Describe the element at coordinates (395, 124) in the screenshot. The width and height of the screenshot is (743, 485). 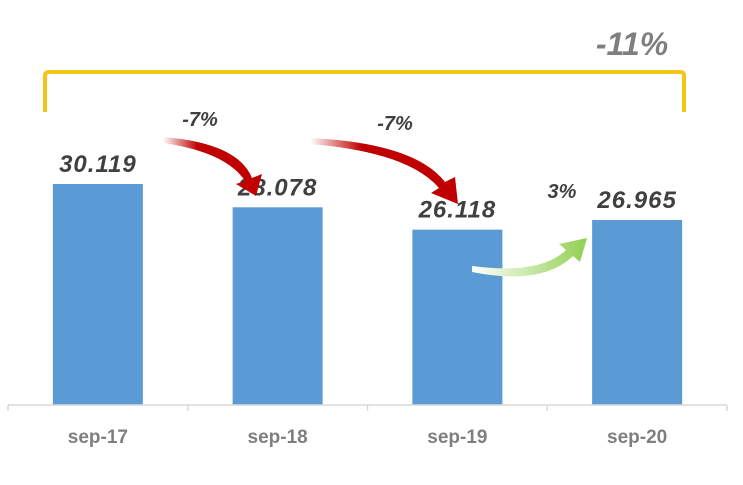
I see `change-label-2: -7%` at that location.